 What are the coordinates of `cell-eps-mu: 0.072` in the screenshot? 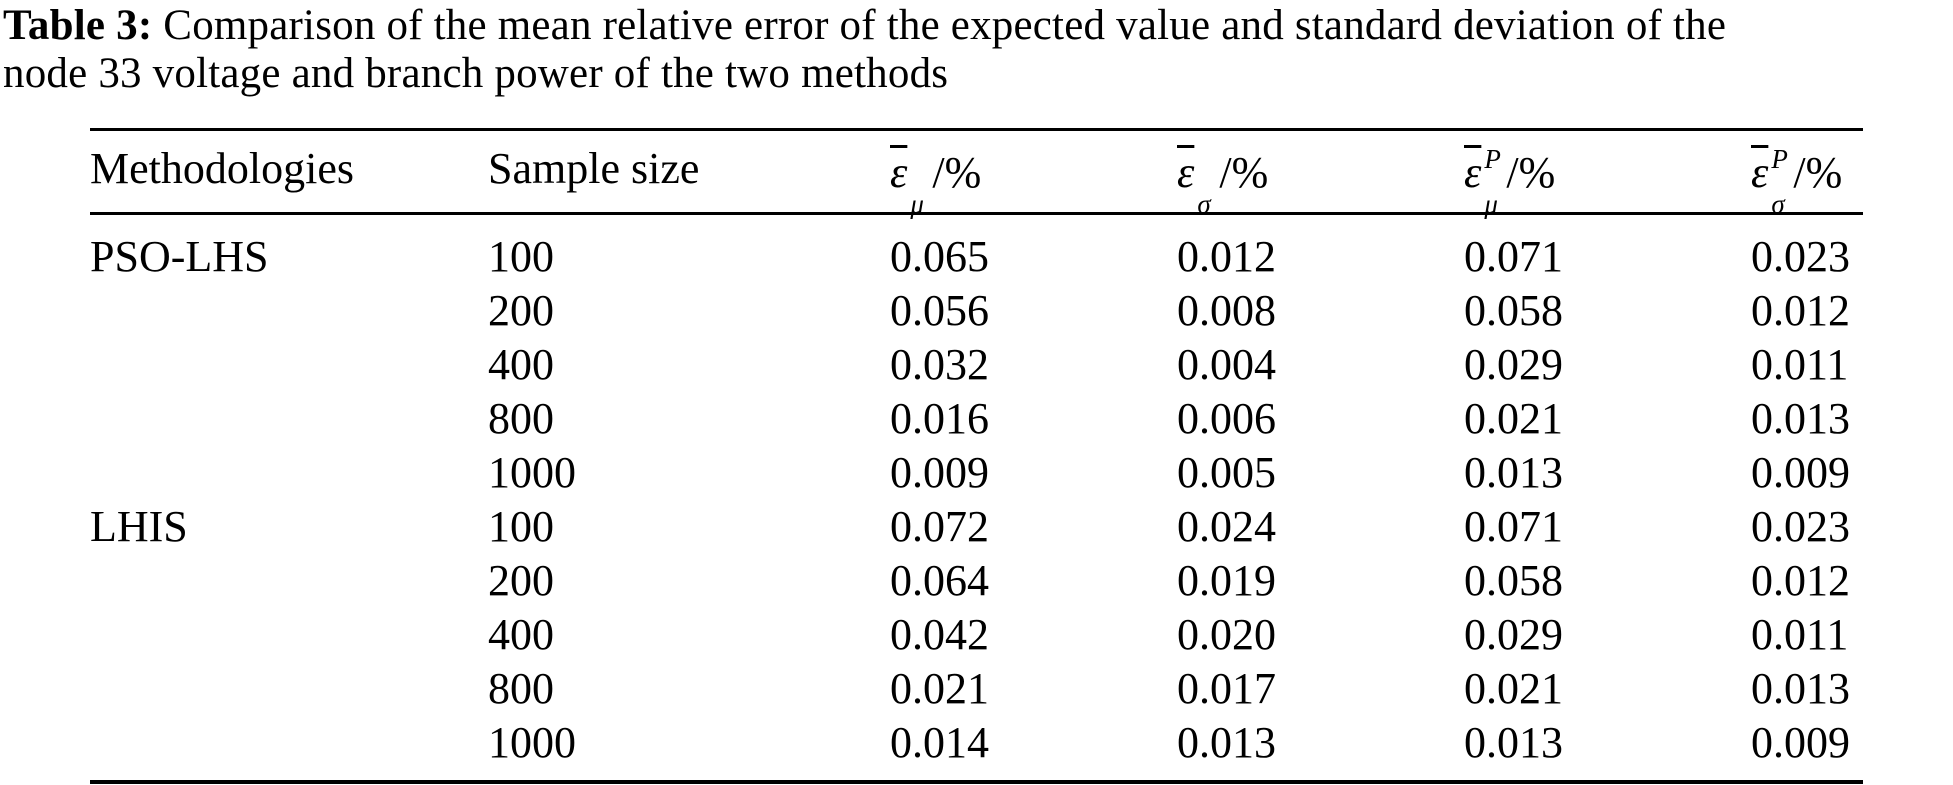 It's located at (939, 526).